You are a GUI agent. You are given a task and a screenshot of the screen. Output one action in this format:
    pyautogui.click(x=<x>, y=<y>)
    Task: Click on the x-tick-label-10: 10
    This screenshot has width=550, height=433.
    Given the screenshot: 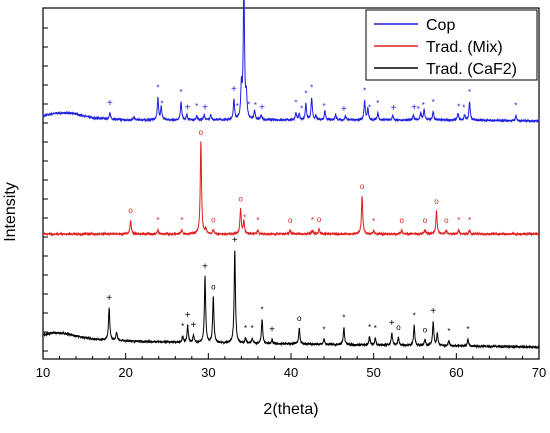 What is the action you would take?
    pyautogui.click(x=43, y=372)
    